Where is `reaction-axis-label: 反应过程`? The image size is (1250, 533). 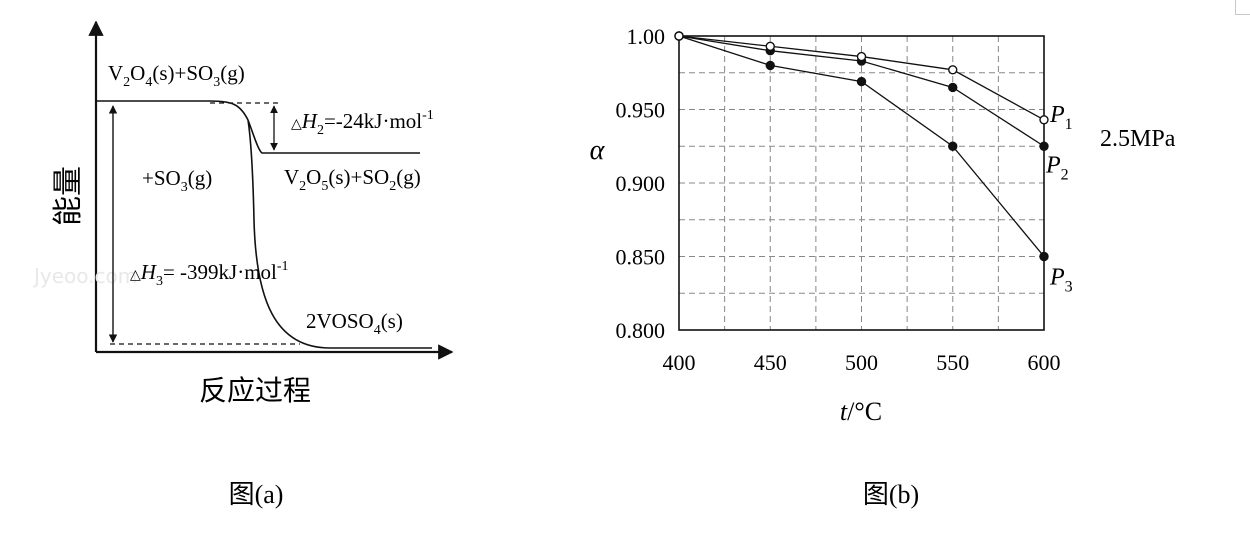 reaction-axis-label: 反应过程 is located at coordinates (255, 390).